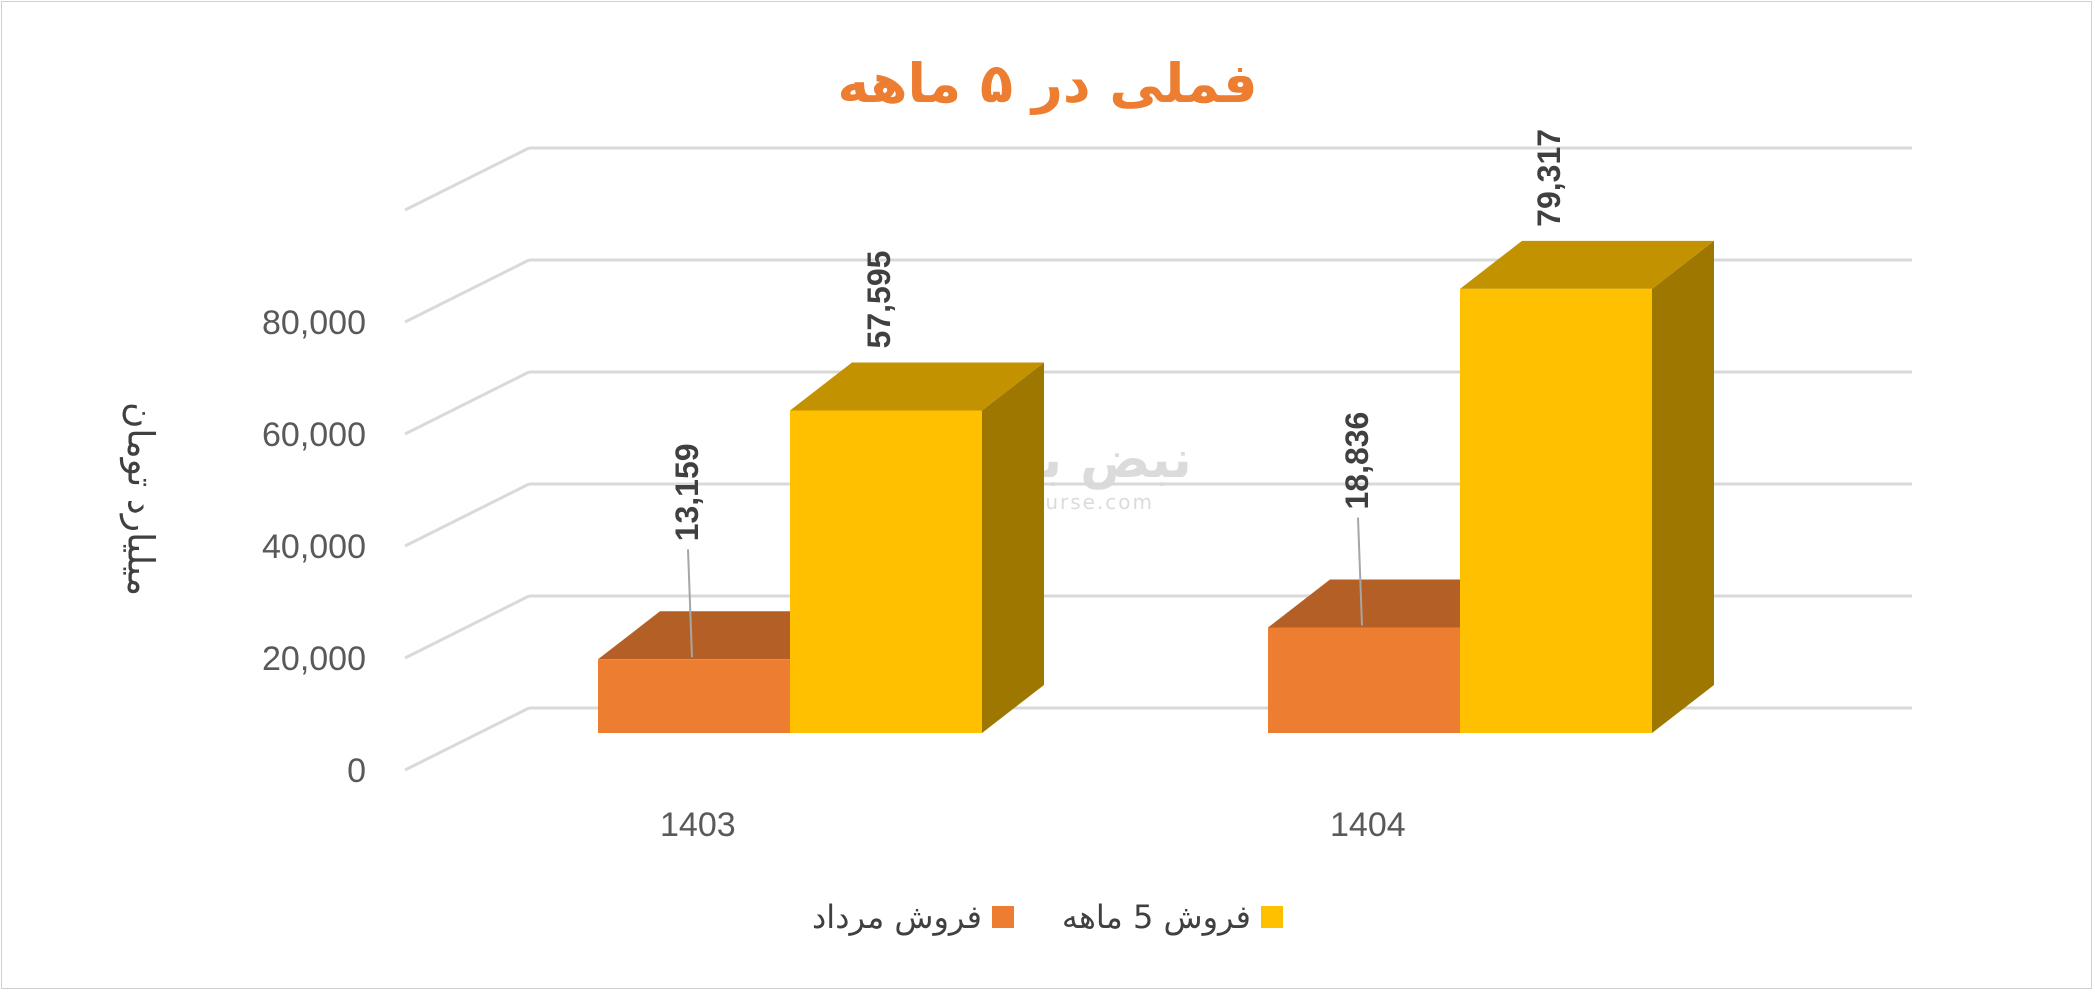 This screenshot has height=992, width=2095. Describe the element at coordinates (698, 825) in the screenshot. I see `x-tick-label: 1403` at that location.